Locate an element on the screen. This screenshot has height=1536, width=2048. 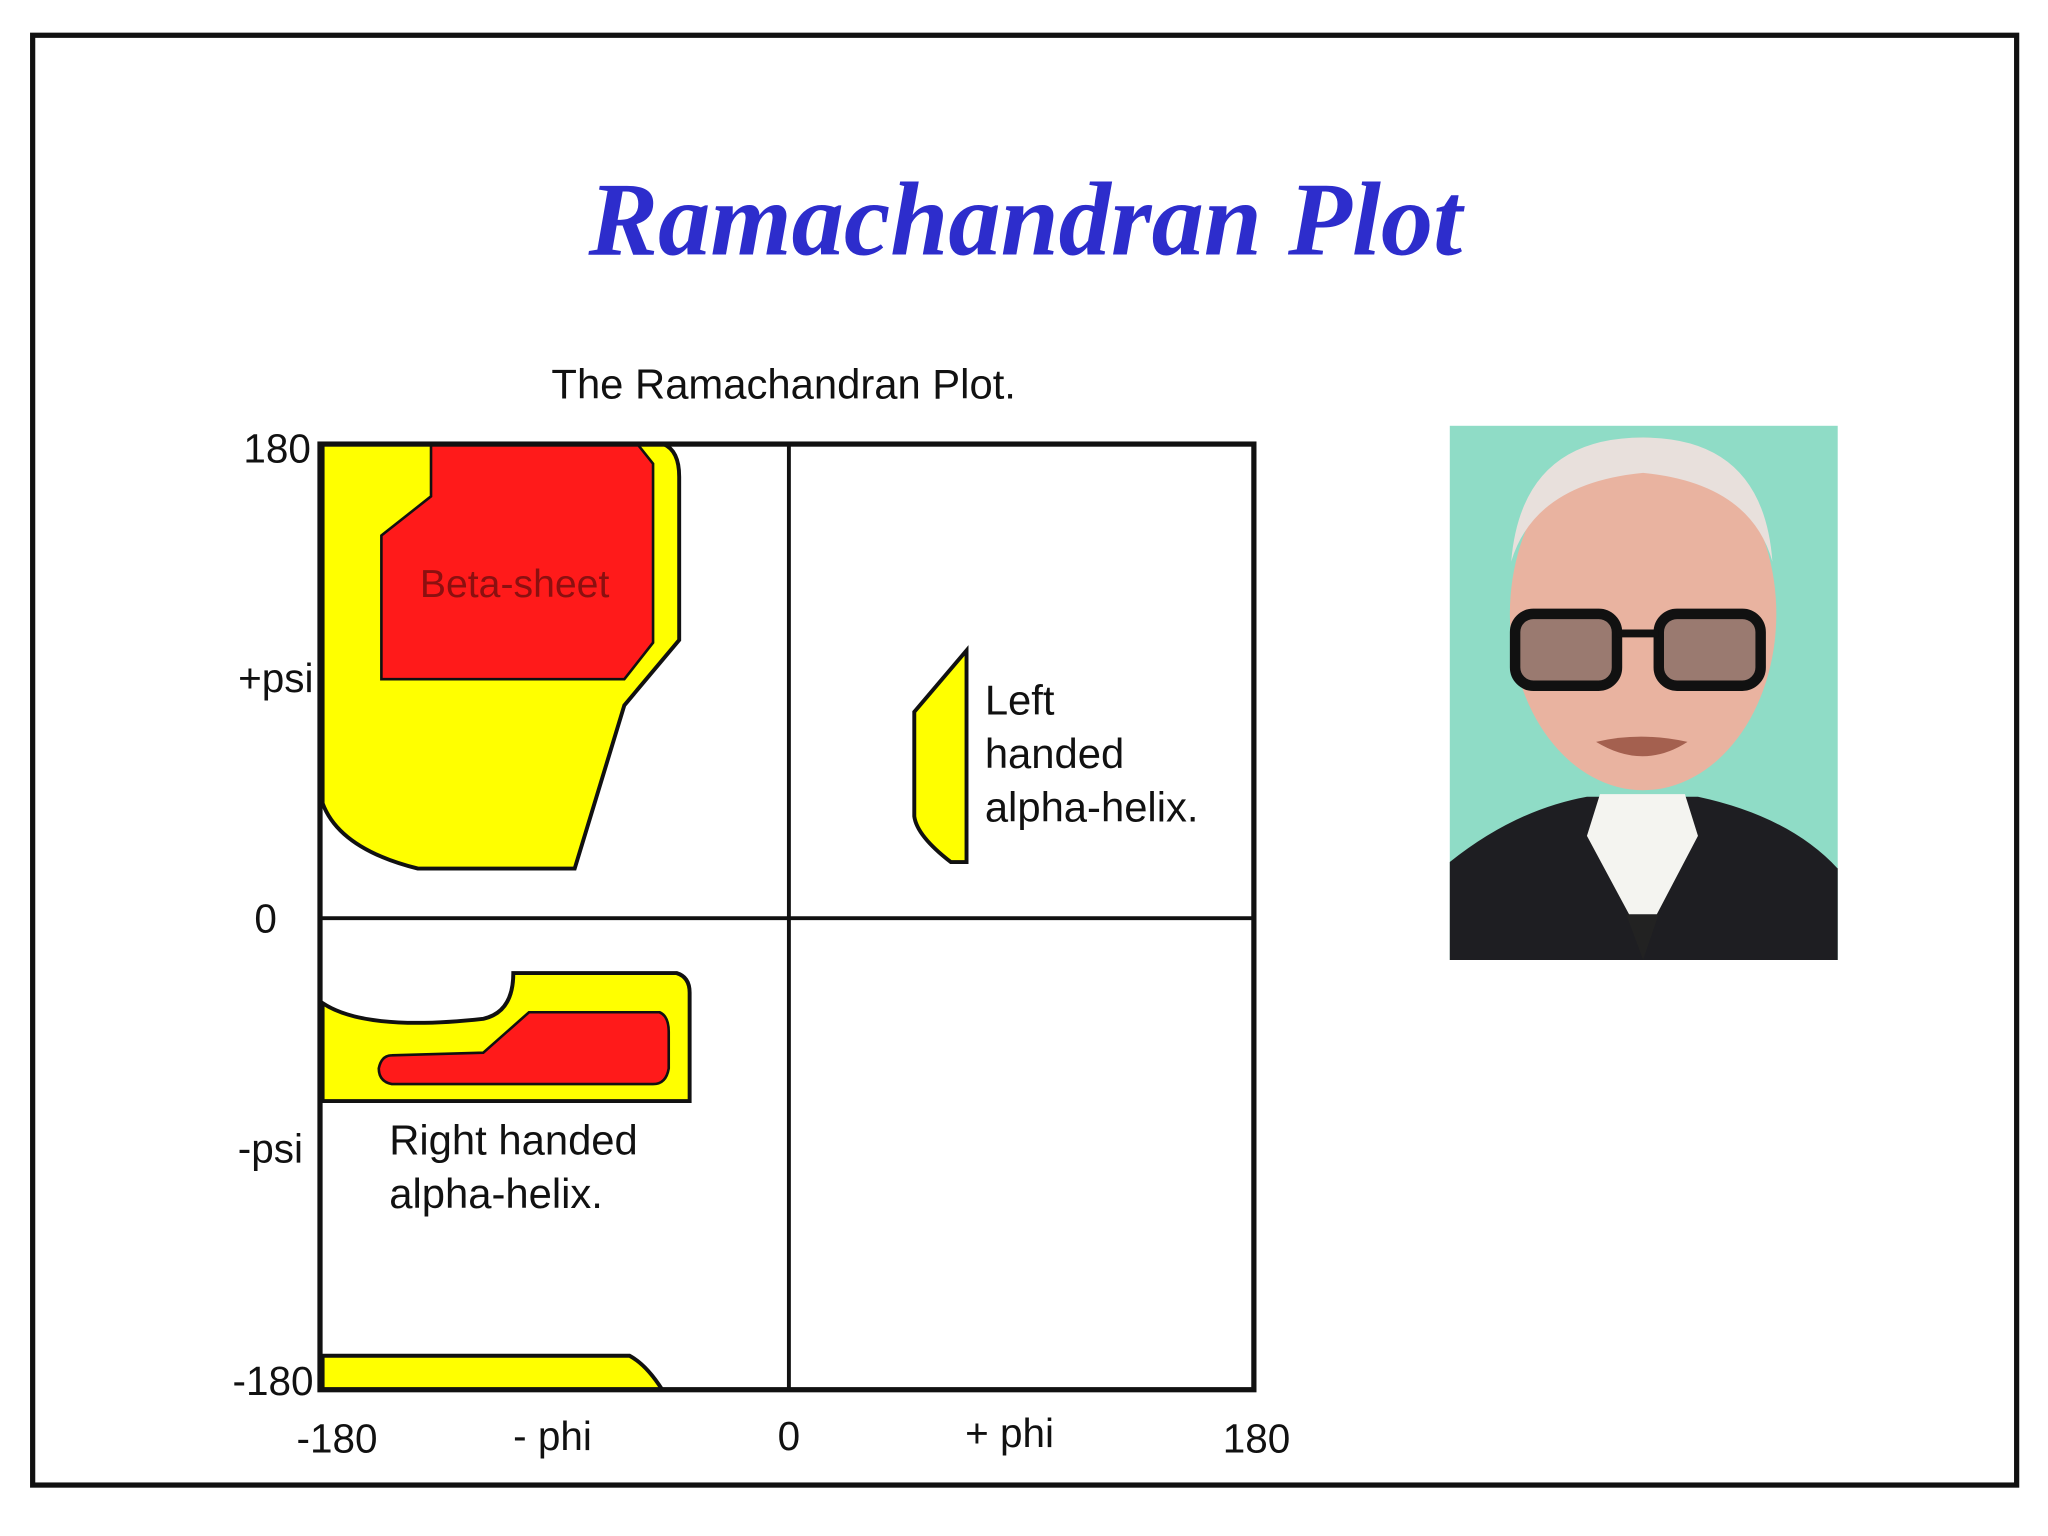
x-label: + phi is located at coordinates (1009, 1433).